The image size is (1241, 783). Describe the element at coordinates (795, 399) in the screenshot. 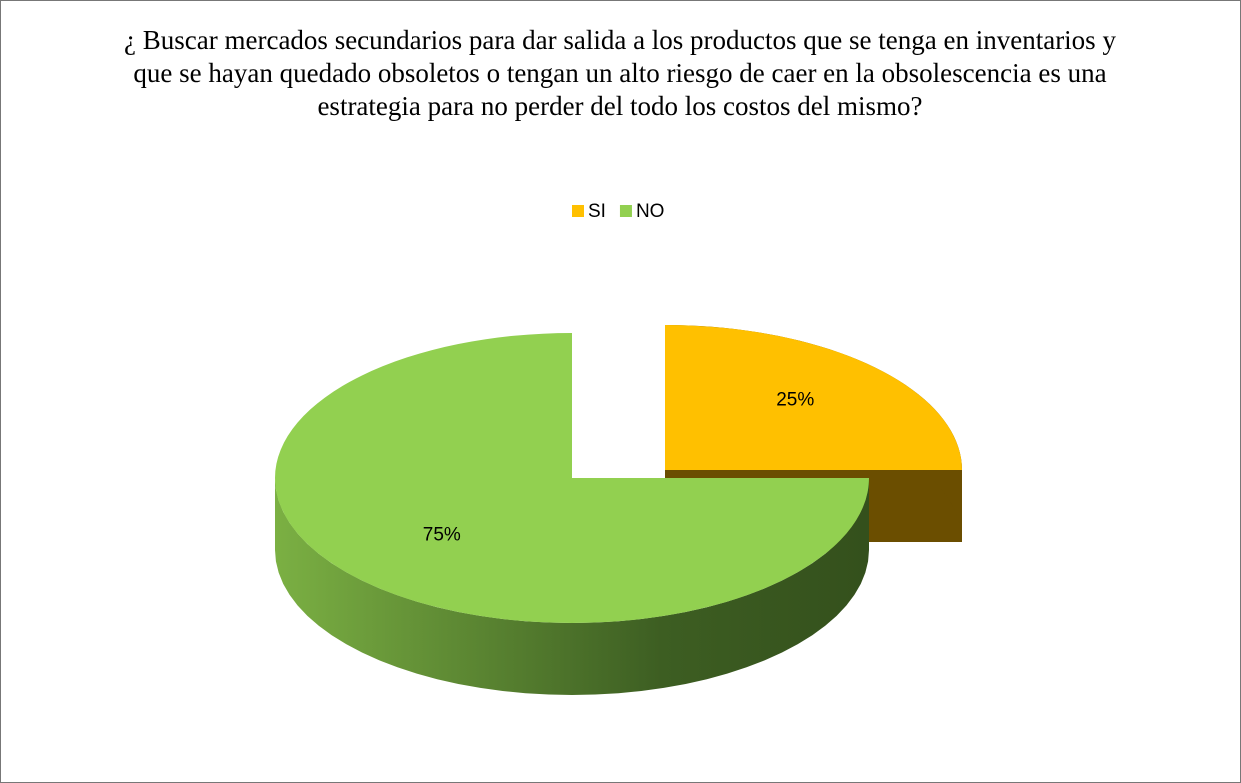

I see `data-label: 25%` at that location.